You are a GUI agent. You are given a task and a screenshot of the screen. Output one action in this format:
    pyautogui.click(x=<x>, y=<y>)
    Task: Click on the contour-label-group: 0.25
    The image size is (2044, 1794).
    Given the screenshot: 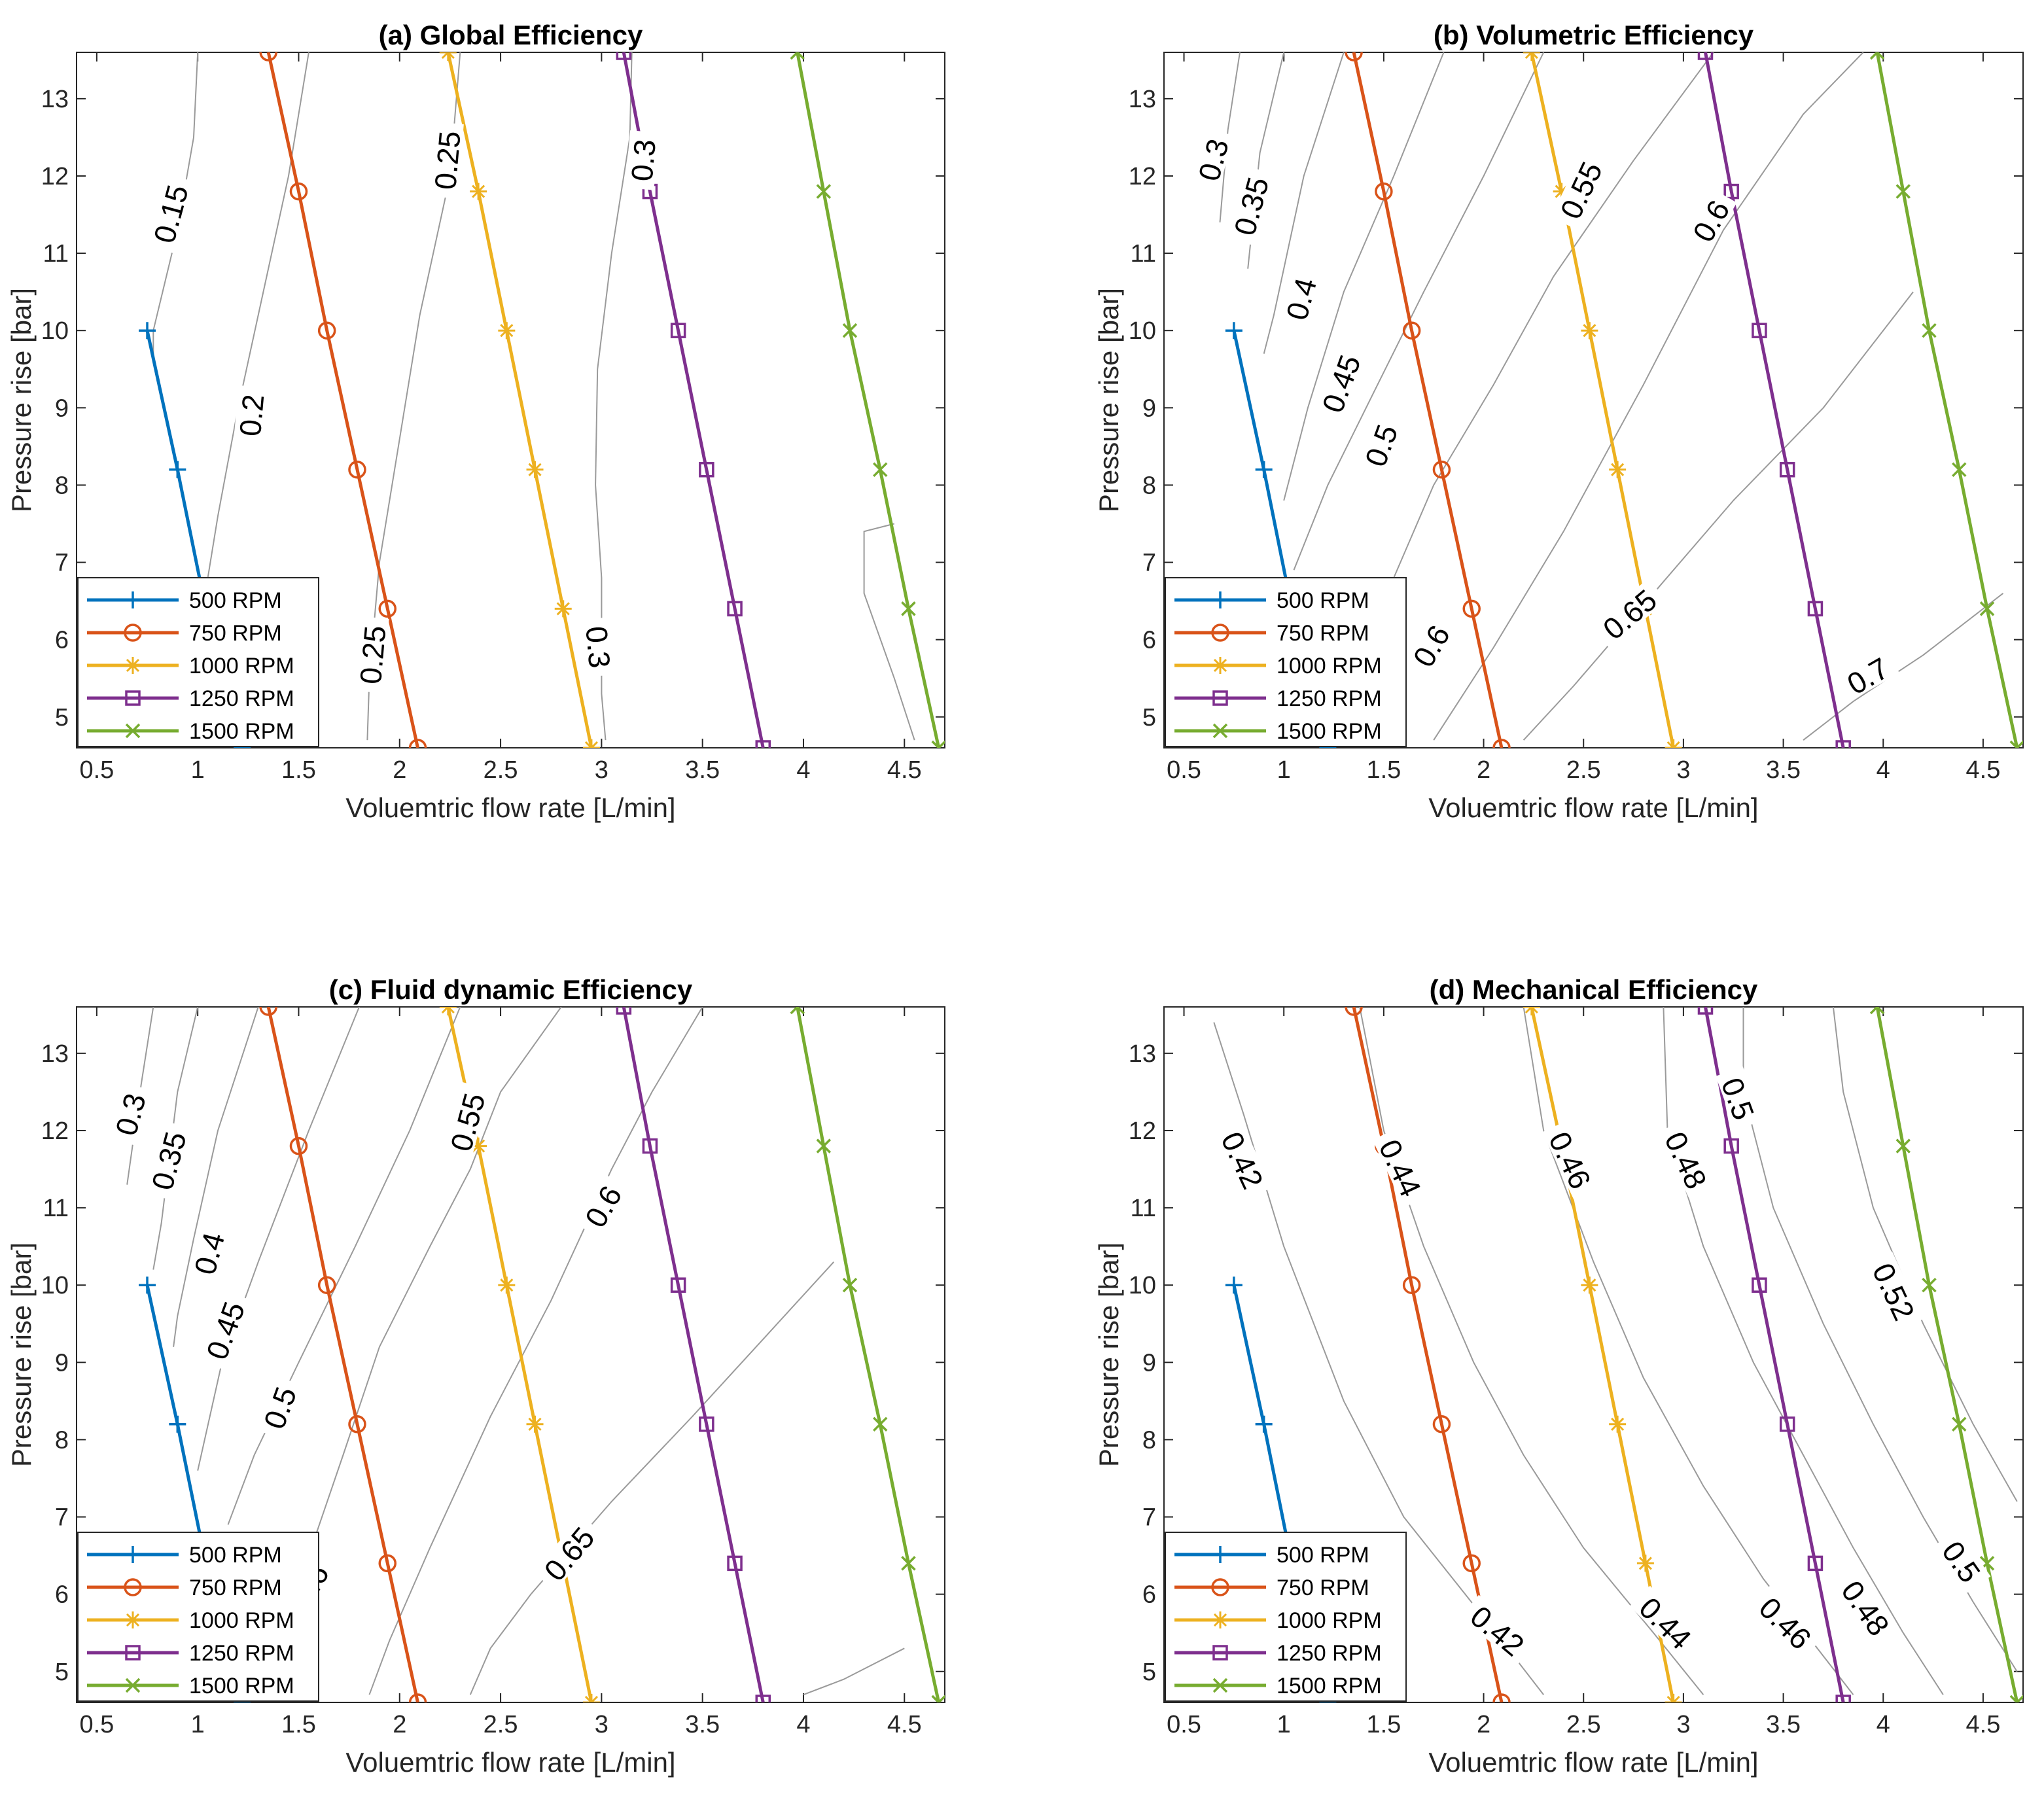 What is the action you would take?
    pyautogui.click(x=447, y=160)
    